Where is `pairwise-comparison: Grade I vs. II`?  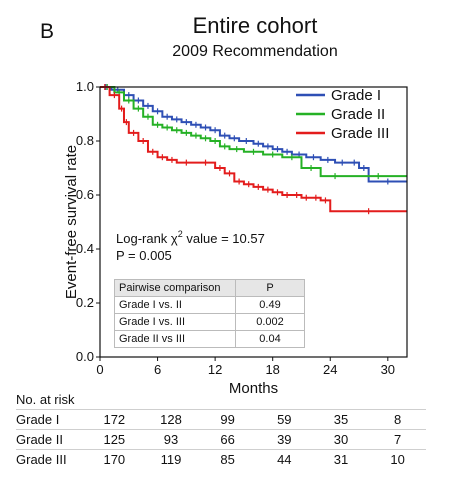 pairwise-comparison: Grade I vs. II is located at coordinates (175, 305).